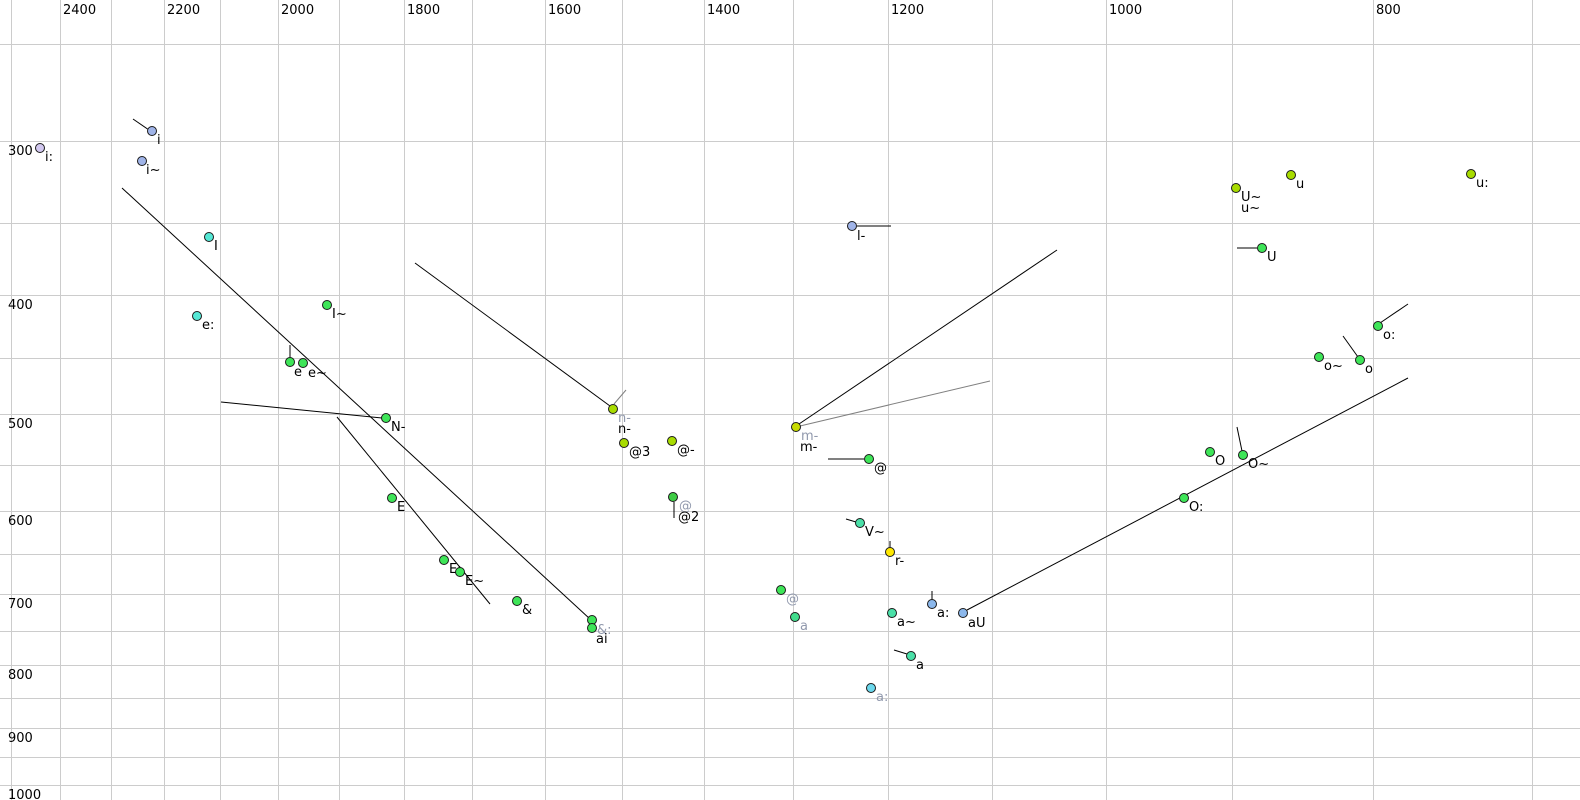  What do you see at coordinates (474, 581) in the screenshot?
I see `vowel-label: E~` at bounding box center [474, 581].